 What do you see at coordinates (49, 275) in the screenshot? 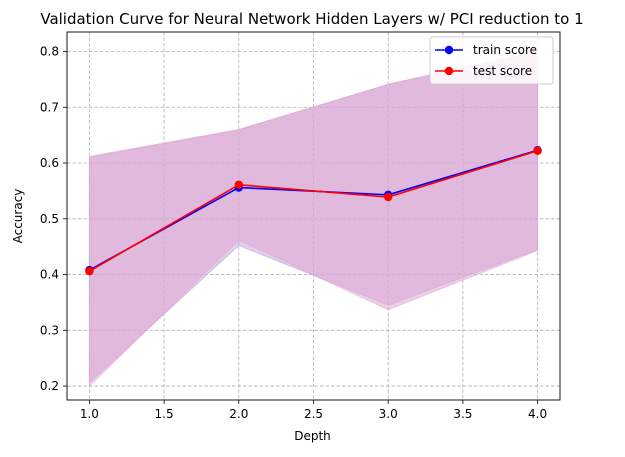
I see `y-tick-label-2: 0.4` at bounding box center [49, 275].